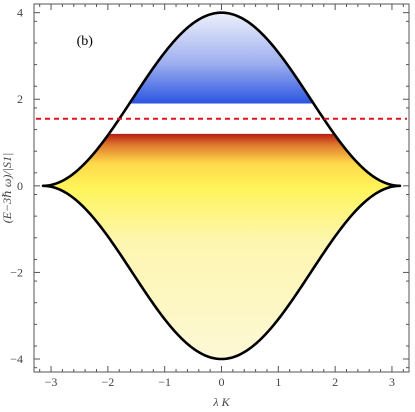 The height and width of the screenshot is (412, 415). I want to click on x-tick-label: −3, so click(51, 382).